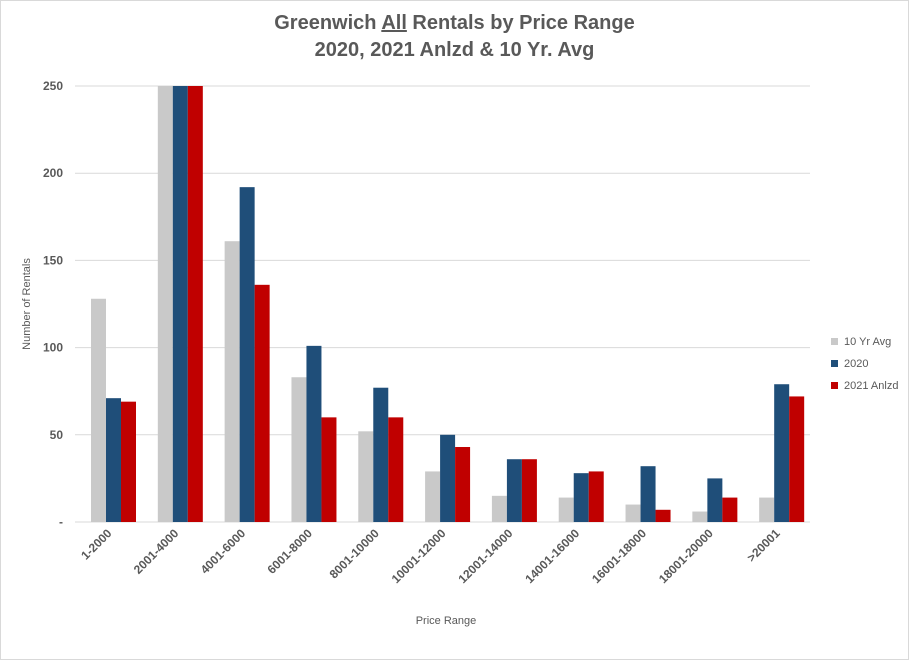 The width and height of the screenshot is (909, 660). What do you see at coordinates (27, 304) in the screenshot?
I see `y-axis-label: Number of Rentals` at bounding box center [27, 304].